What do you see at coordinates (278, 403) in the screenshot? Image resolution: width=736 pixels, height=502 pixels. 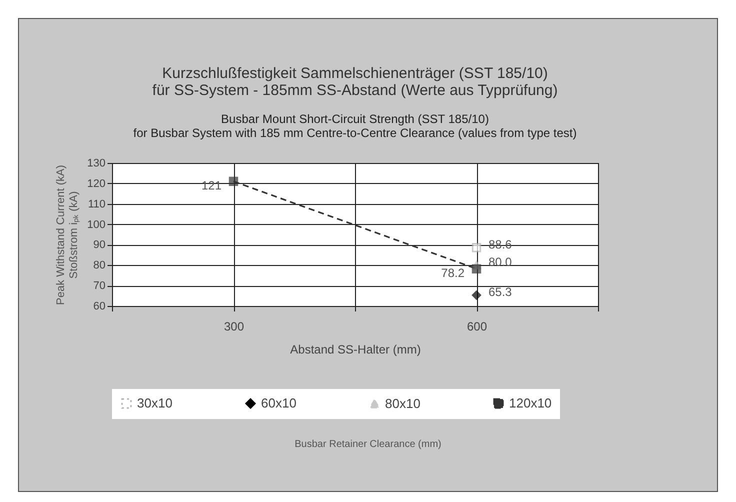 I see `legend-label: 60x10` at bounding box center [278, 403].